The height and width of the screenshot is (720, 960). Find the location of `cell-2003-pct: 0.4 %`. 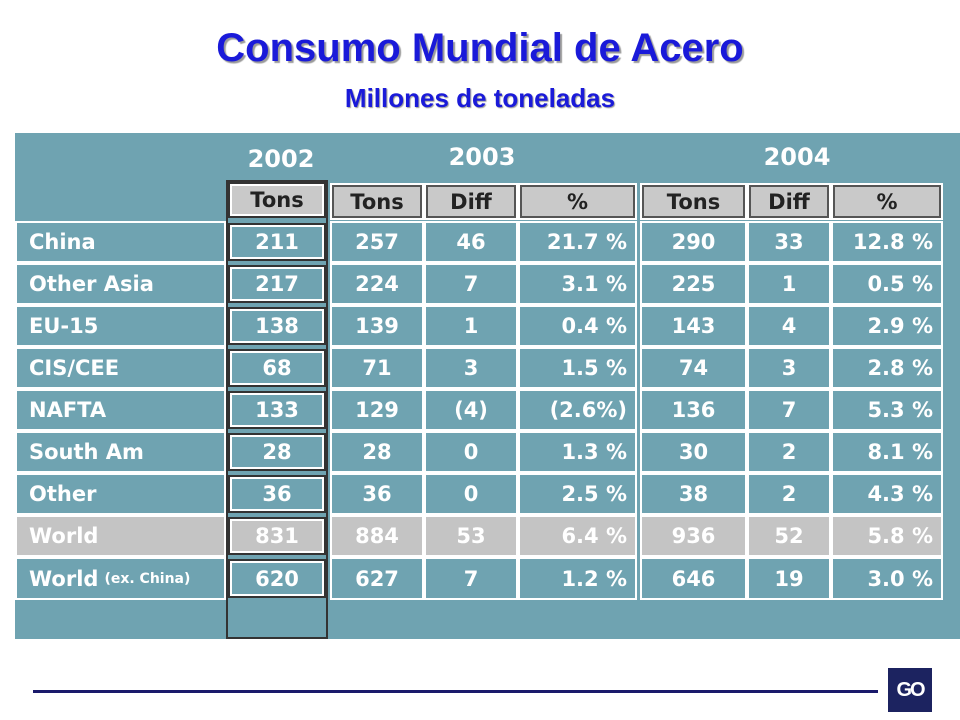

cell-2003-pct: 0.4 % is located at coordinates (577, 326).